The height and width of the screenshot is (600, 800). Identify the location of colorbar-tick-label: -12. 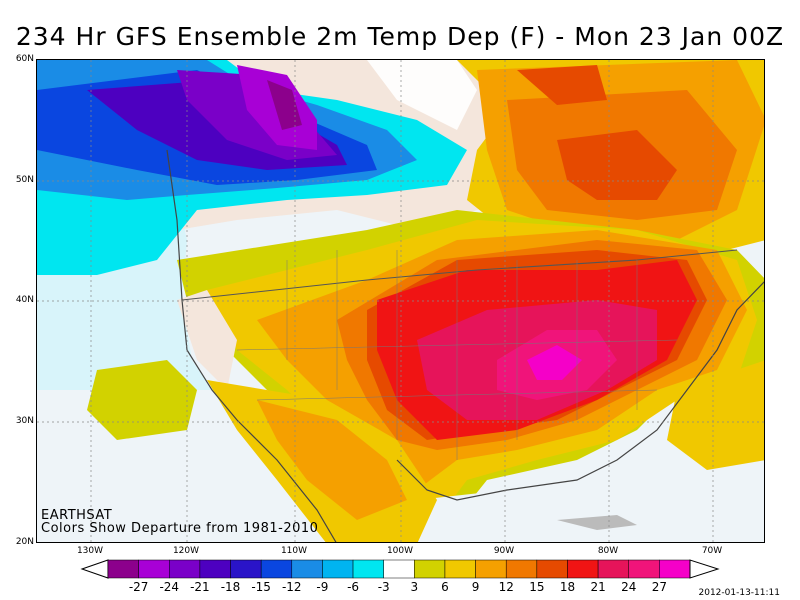
(291, 587).